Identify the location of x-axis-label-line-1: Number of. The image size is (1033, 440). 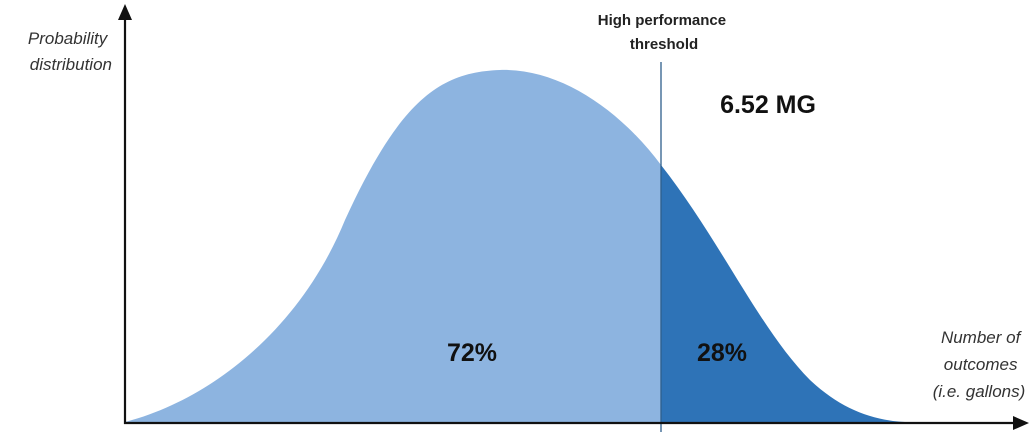
(982, 337).